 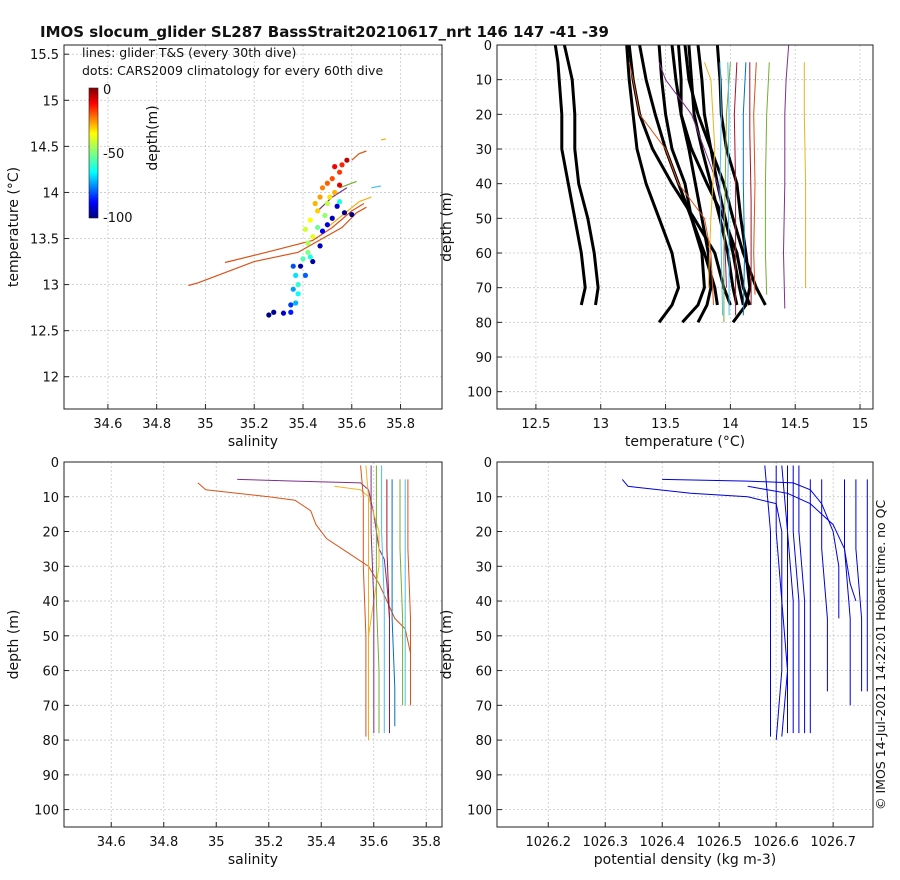 What do you see at coordinates (730, 424) in the screenshot?
I see `x-tick-label: 14` at bounding box center [730, 424].